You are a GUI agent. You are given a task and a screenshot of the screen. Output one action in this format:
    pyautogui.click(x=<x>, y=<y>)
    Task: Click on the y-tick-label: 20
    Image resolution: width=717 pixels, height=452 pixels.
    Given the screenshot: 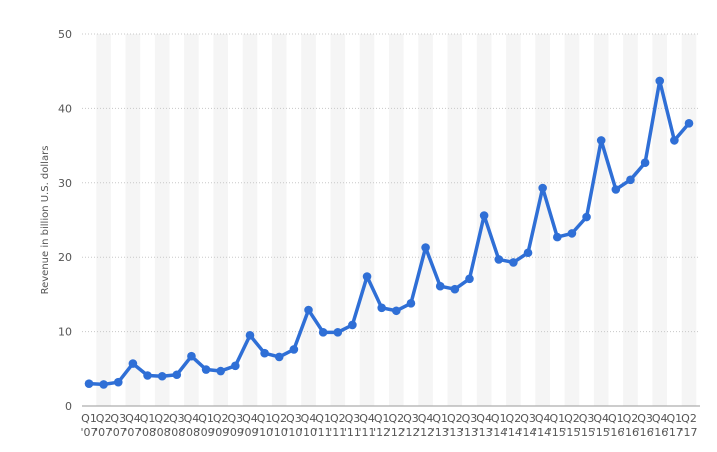 What is the action you would take?
    pyautogui.click(x=65, y=257)
    